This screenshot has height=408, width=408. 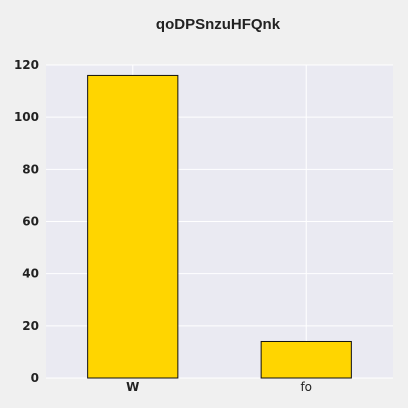 What do you see at coordinates (306, 359) in the screenshot?
I see `bar-fo` at bounding box center [306, 359].